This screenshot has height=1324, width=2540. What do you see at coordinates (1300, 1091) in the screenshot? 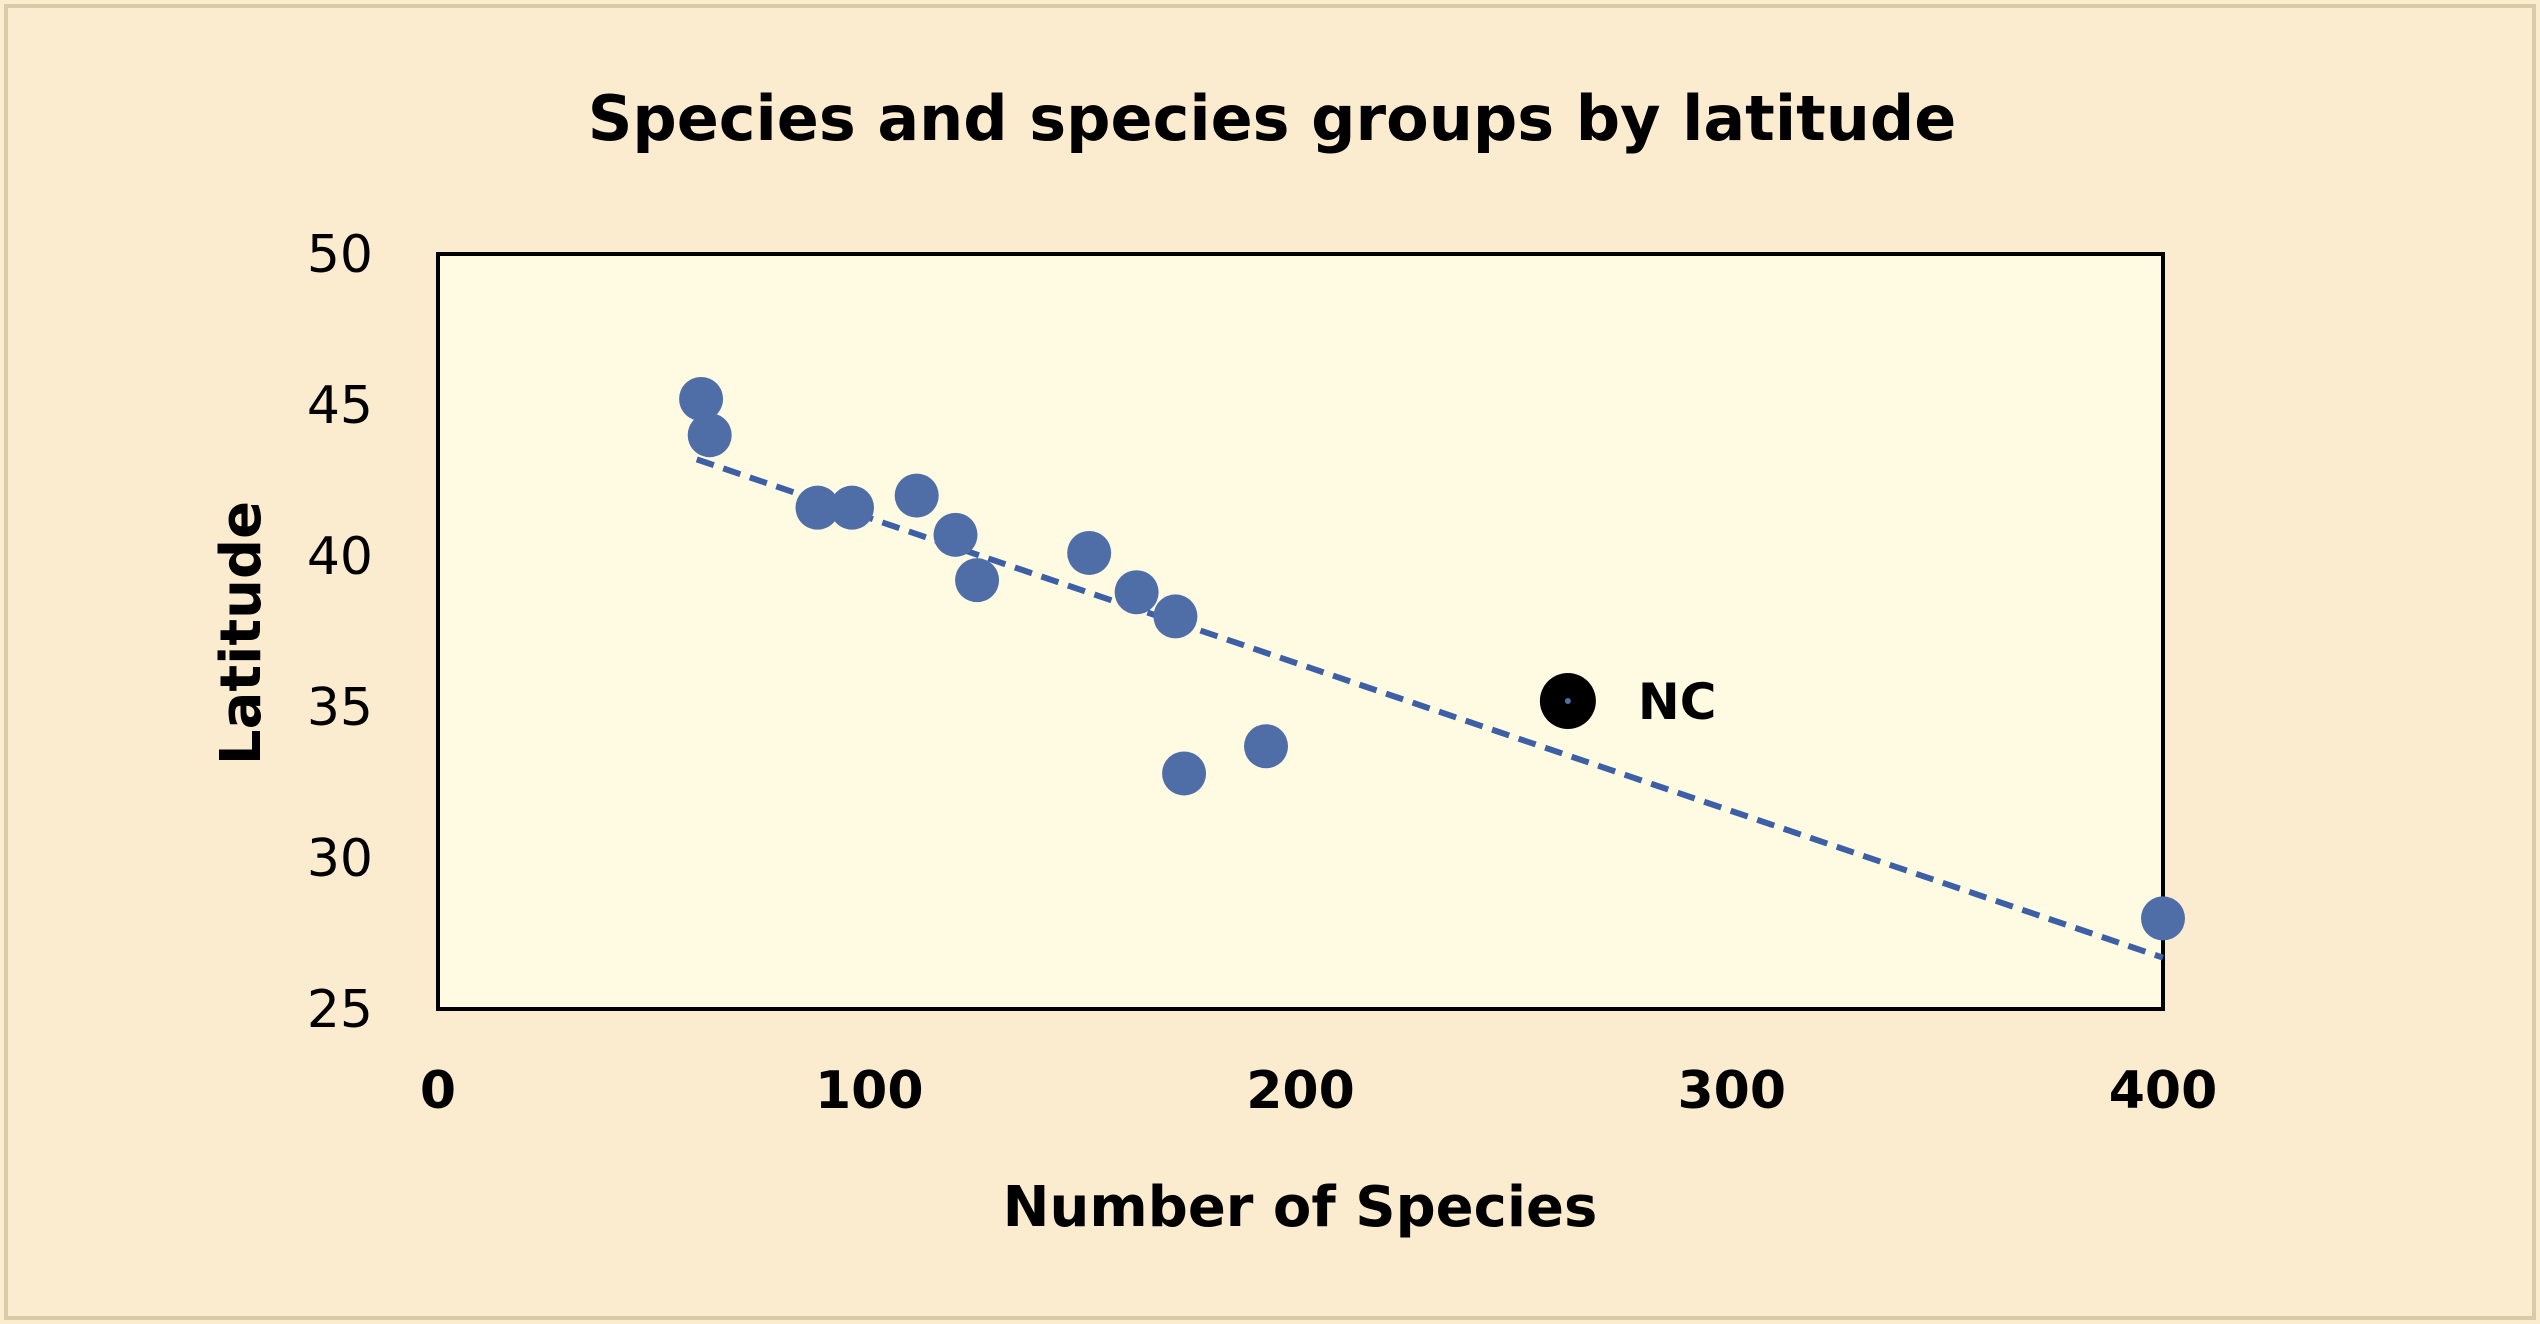
I see `x-tick-label: 200` at bounding box center [1300, 1091].